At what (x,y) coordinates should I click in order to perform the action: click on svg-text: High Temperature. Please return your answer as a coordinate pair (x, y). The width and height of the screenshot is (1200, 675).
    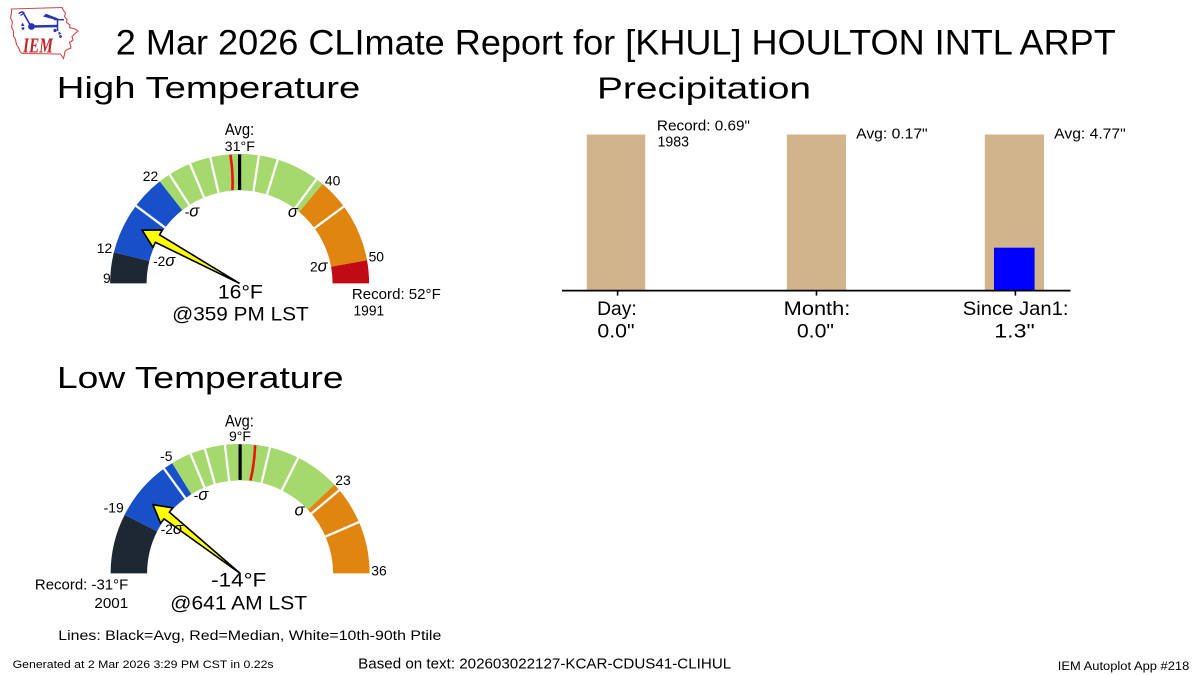
    Looking at the image, I should click on (209, 87).